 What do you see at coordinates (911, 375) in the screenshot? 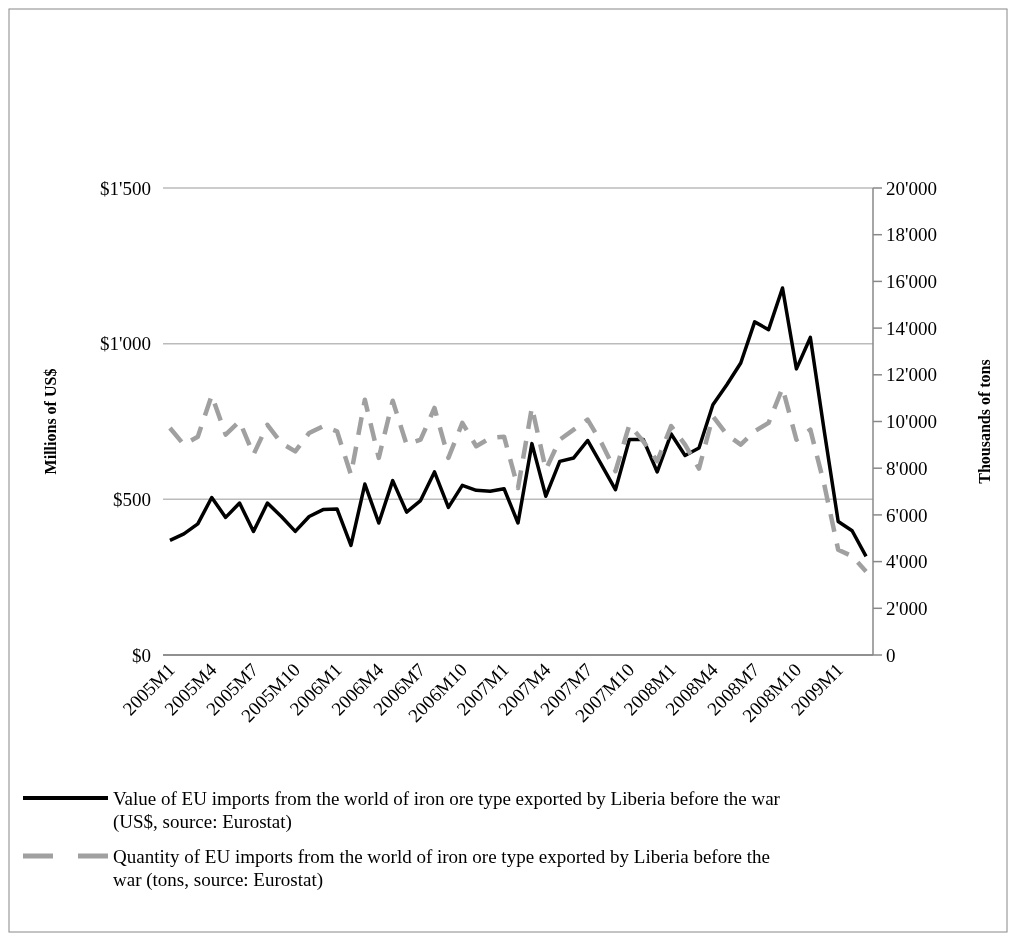
I see `y2-tick-label: 12'000` at bounding box center [911, 375].